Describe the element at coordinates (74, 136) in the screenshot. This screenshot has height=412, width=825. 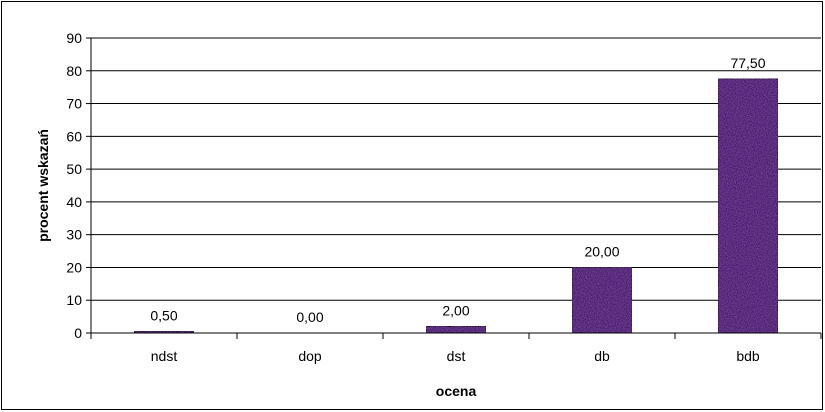
I see `y-tick-label: 60` at that location.